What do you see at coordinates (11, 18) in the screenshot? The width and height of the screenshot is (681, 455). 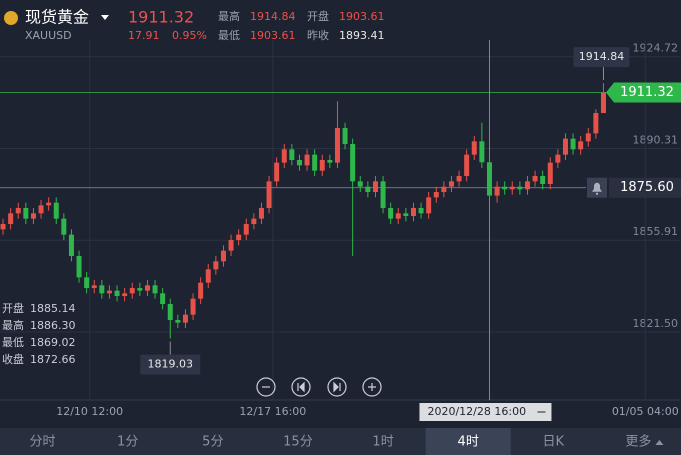 I see `gold-icon` at bounding box center [11, 18].